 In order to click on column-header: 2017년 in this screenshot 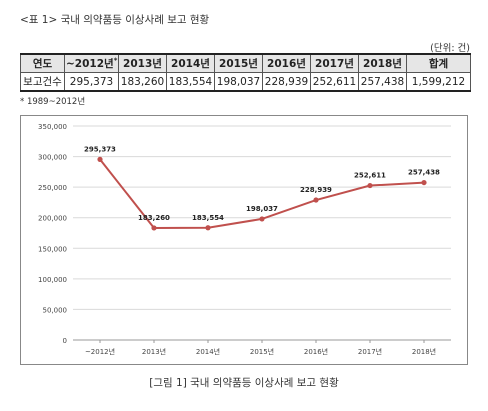, I will do `click(334, 63)`.